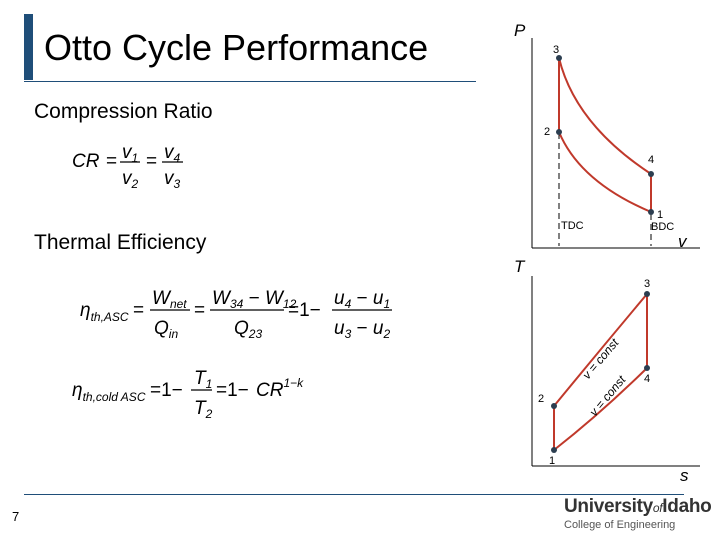  I want to click on logo-subtitle: College of Engineering, so click(620, 525).